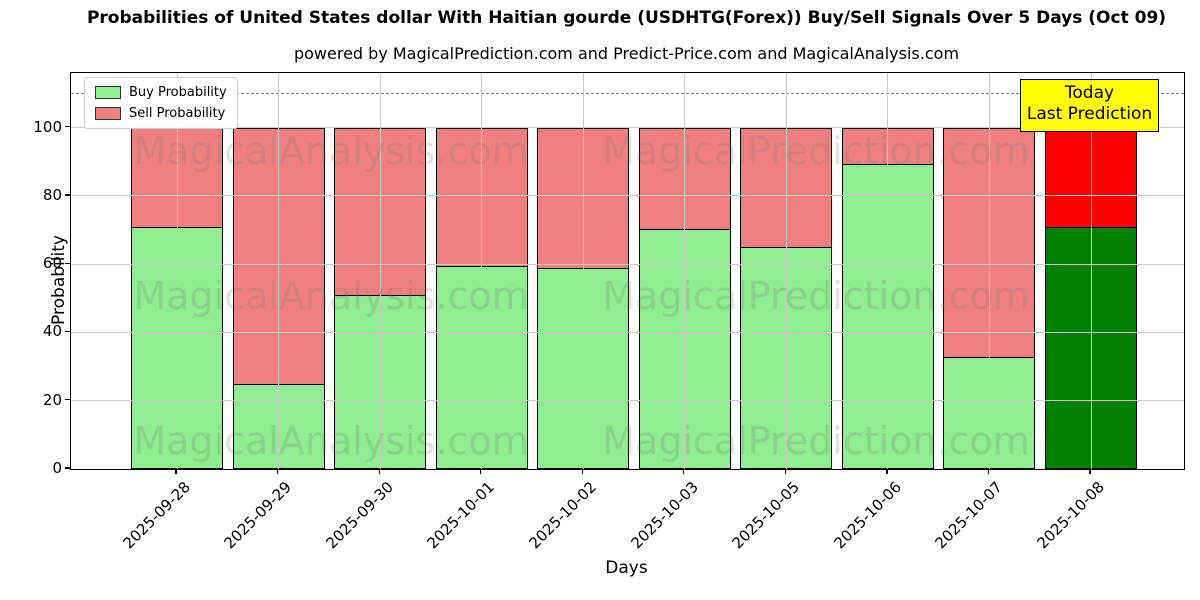 The height and width of the screenshot is (600, 1200). I want to click on x-tick-label-text: 2025-09-28, so click(156, 515).